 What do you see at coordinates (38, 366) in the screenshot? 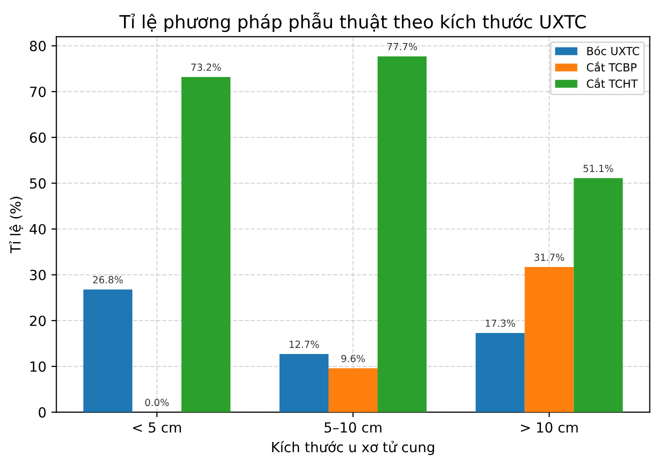
I see `y-tick-label: 10` at bounding box center [38, 366].